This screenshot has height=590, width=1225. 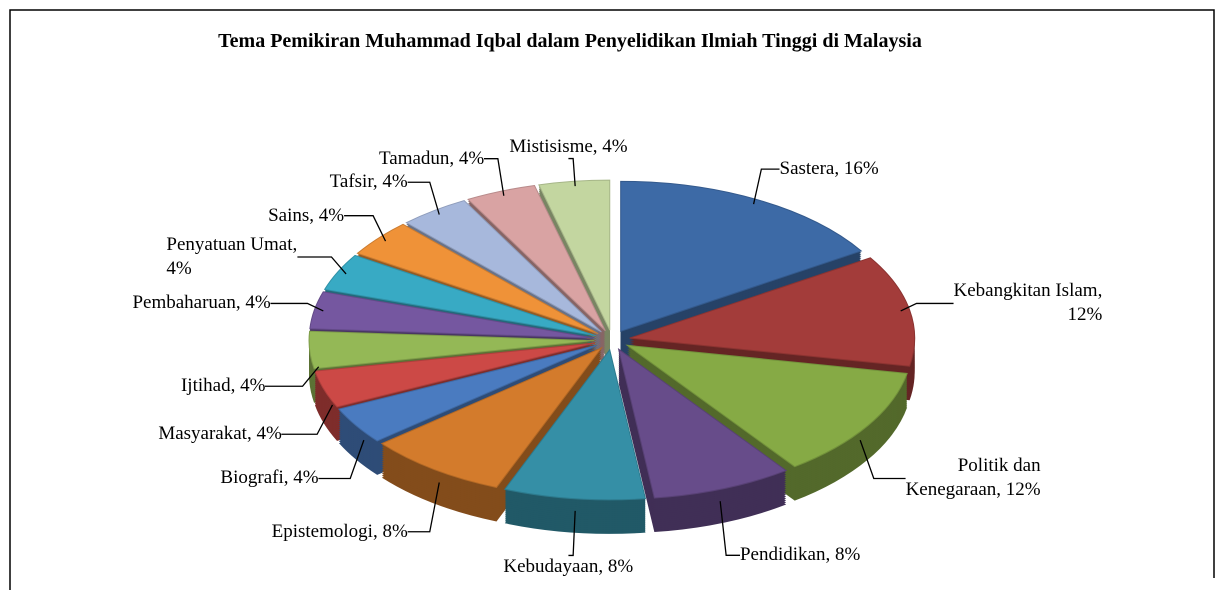 I want to click on data-label: Politik dan Kenegaraan, 12%, so click(x=973, y=478).